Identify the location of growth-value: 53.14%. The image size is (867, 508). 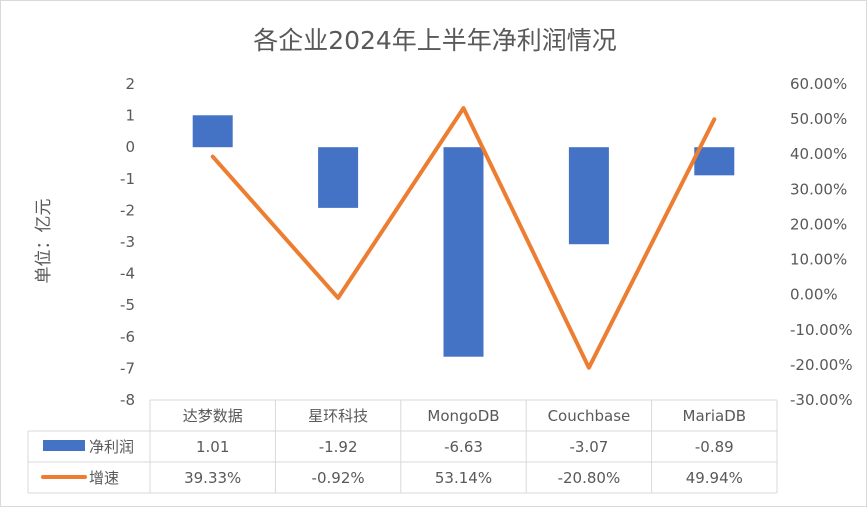
(463, 478).